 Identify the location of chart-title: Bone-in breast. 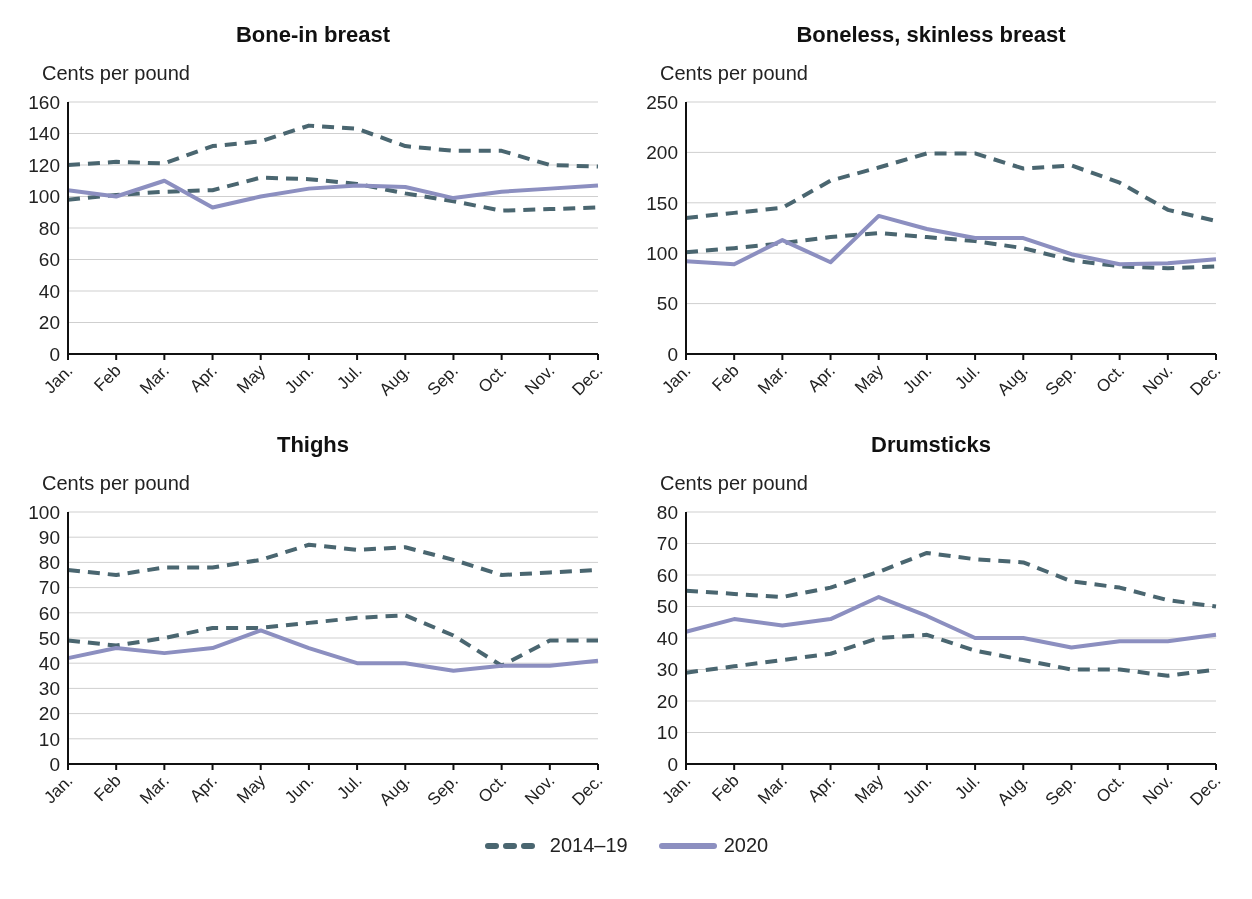
(313, 35).